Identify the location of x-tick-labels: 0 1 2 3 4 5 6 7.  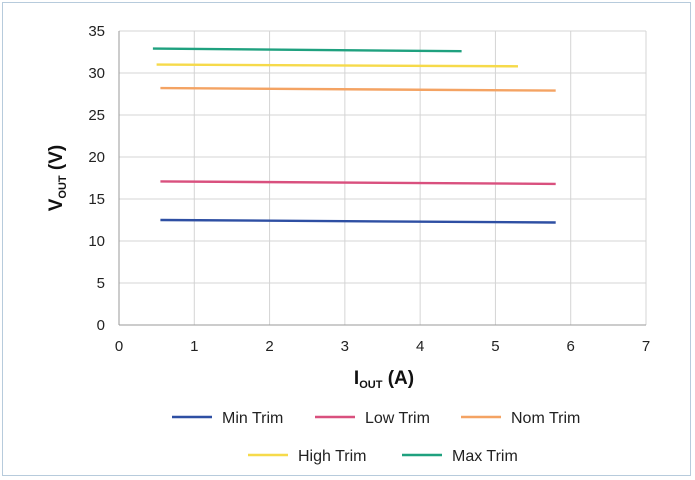
(382, 346).